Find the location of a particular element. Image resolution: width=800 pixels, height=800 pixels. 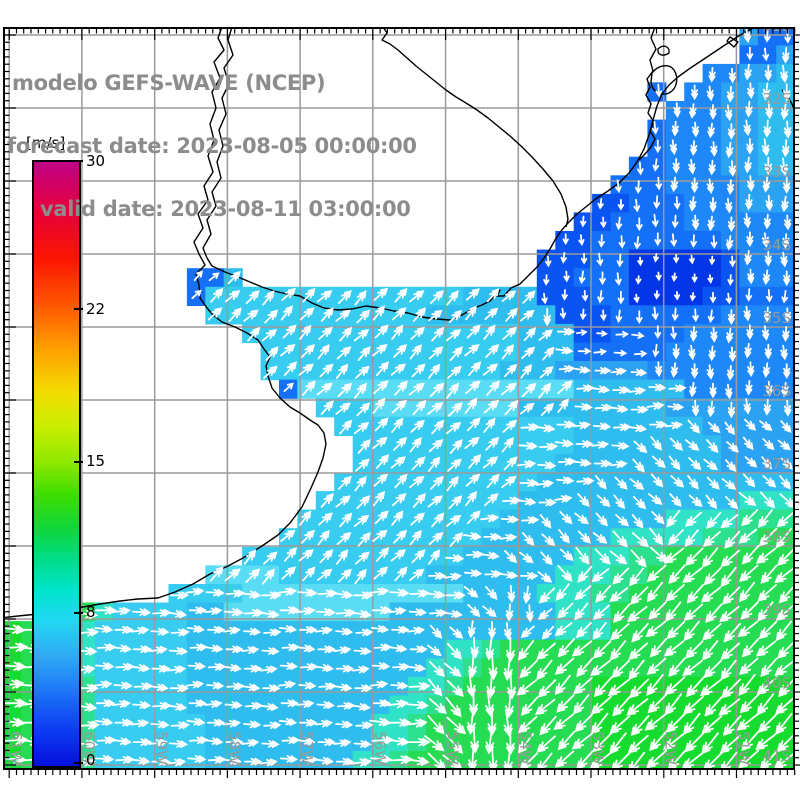

latitude-label: 31S is located at coordinates (776, 26).